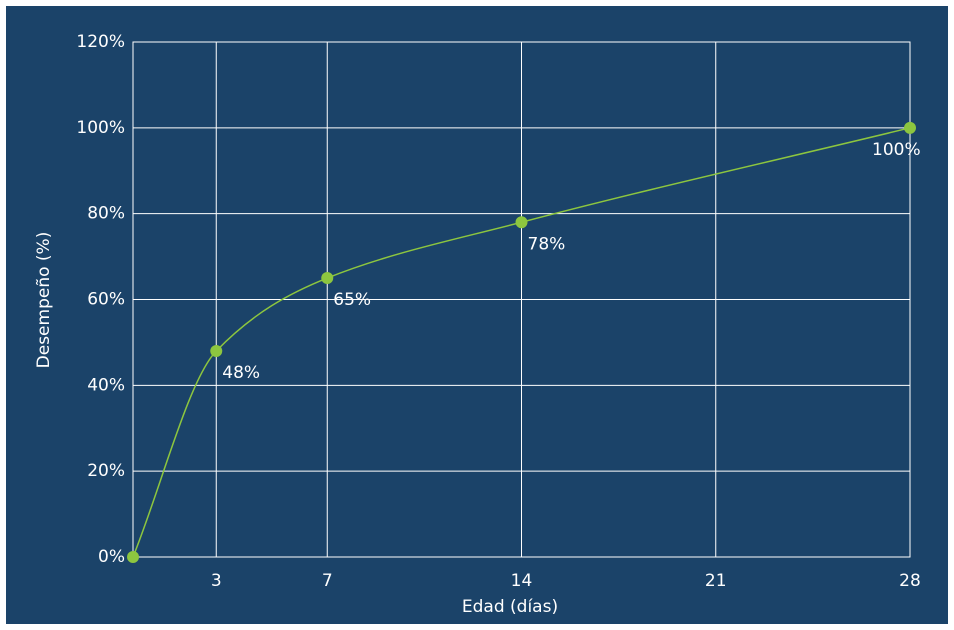  Describe the element at coordinates (106, 300) in the screenshot. I see `y-tick-label: 60%` at that location.